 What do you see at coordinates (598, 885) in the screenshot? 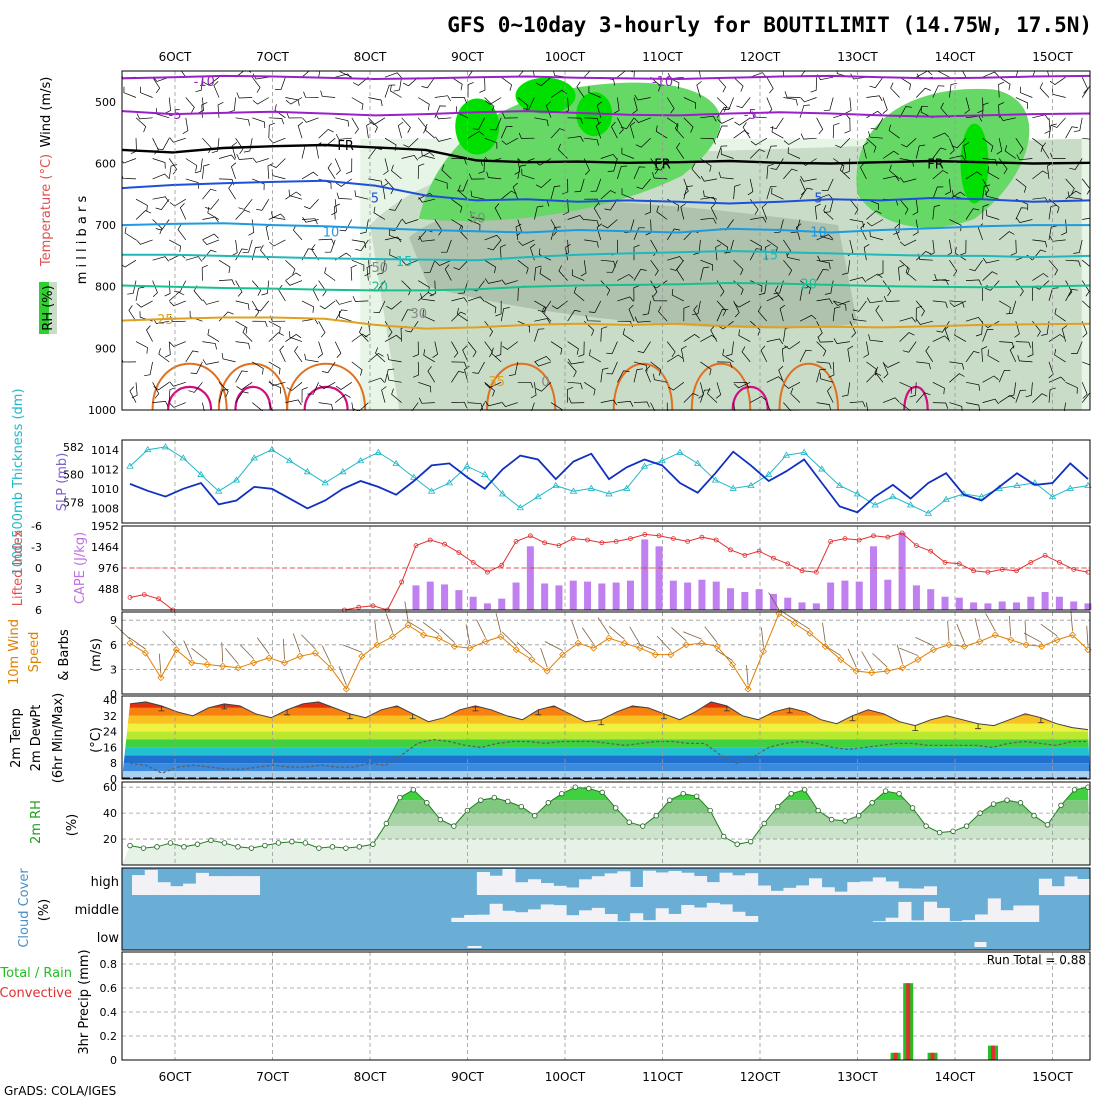
I see `cloud-high-clear` at bounding box center [598, 885].